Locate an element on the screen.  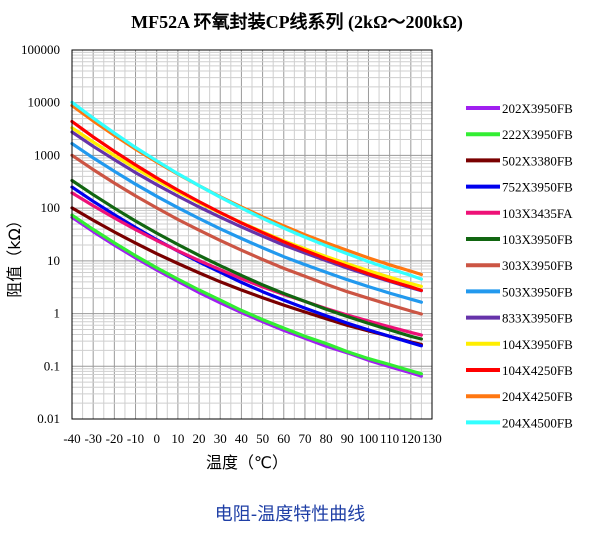
legend-label: 752X3950FB is located at coordinates (537, 187).